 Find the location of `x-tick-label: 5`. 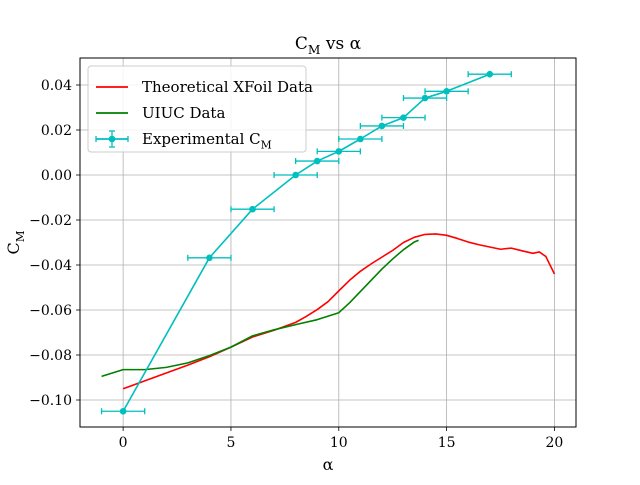

x-tick-label: 5 is located at coordinates (230, 443).